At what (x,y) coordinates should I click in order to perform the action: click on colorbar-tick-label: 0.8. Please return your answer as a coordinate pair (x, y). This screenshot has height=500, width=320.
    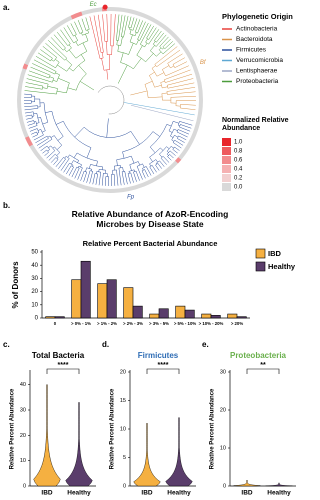
    Looking at the image, I should click on (238, 152).